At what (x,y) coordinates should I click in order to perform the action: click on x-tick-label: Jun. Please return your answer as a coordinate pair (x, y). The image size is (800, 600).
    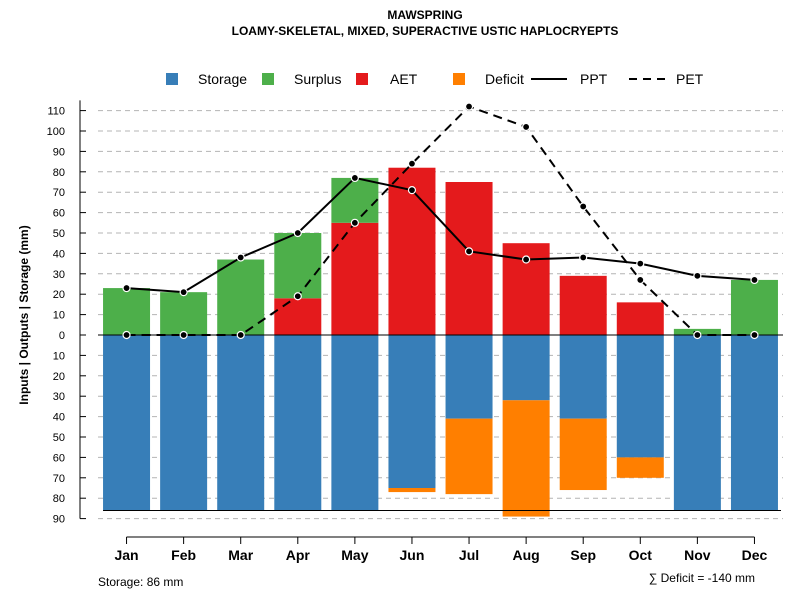
    Looking at the image, I should click on (412, 555).